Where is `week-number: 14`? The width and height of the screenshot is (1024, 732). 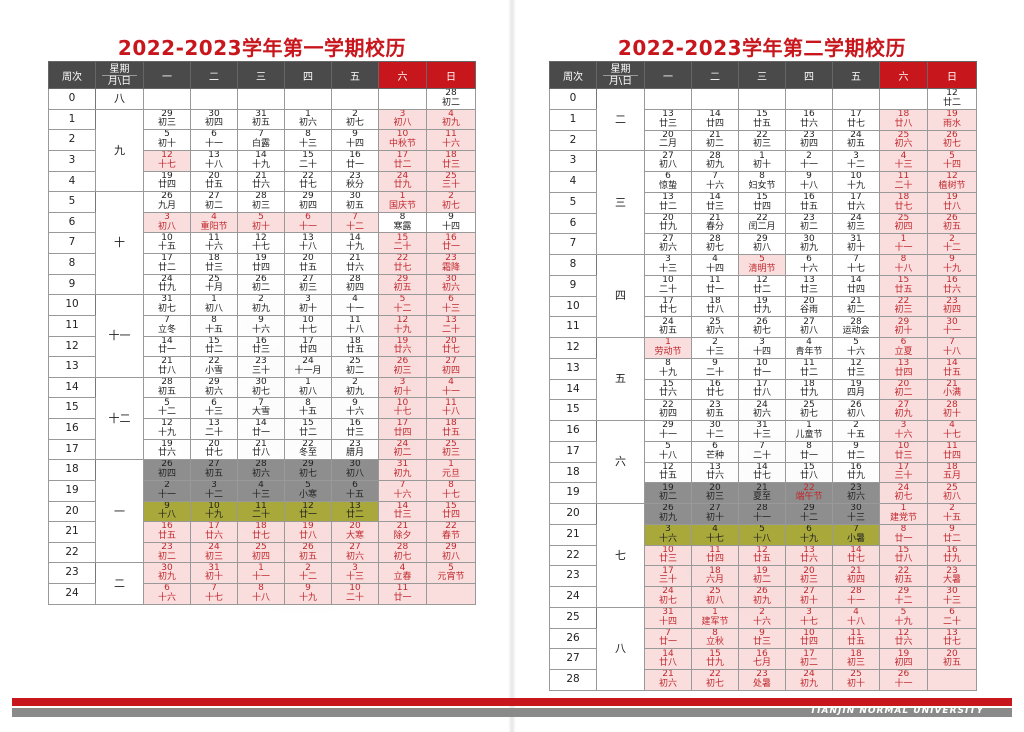
week-number: 14 is located at coordinates (573, 389).